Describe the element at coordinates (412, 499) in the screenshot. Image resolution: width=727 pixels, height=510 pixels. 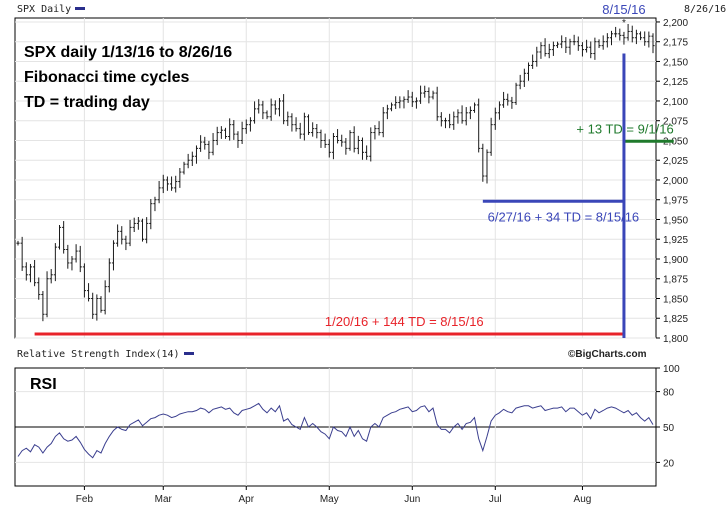
I see `x-tick-label: Jun` at that location.